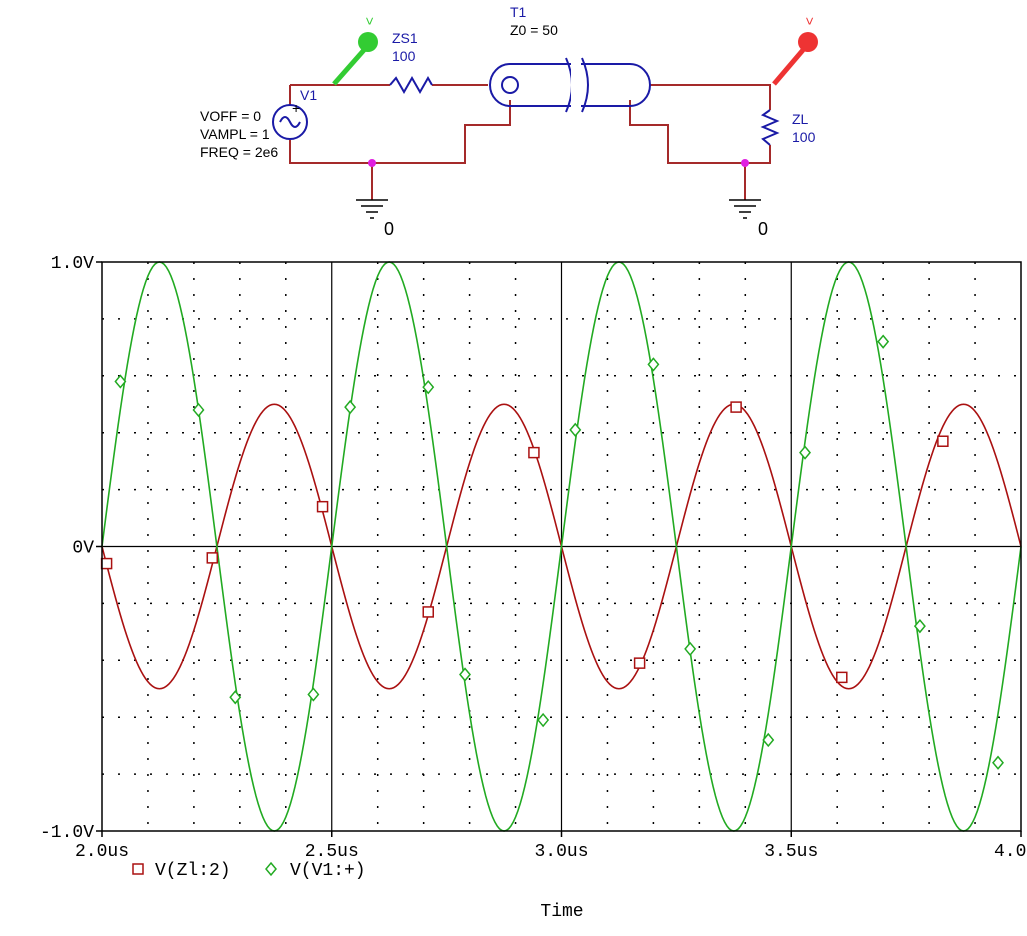 The image size is (1027, 936). I want to click on junction-dot-right, so click(745, 163).